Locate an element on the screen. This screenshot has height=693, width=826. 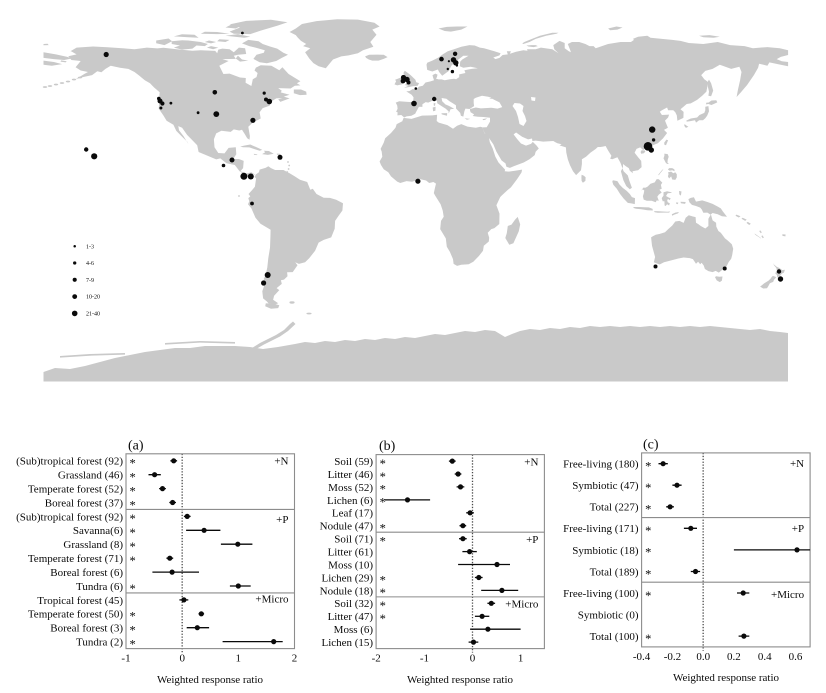
svg-text: Boreal forest (3) is located at coordinates (86, 629).